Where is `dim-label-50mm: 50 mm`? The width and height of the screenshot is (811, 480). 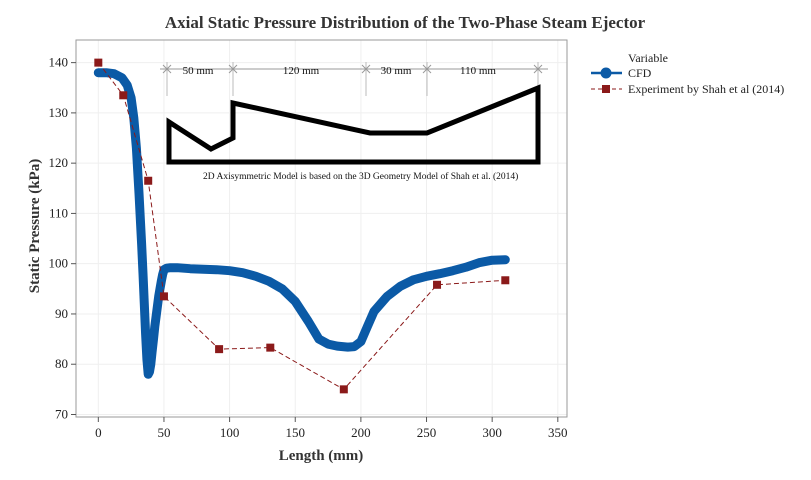
dim-label-50mm: 50 mm is located at coordinates (198, 71).